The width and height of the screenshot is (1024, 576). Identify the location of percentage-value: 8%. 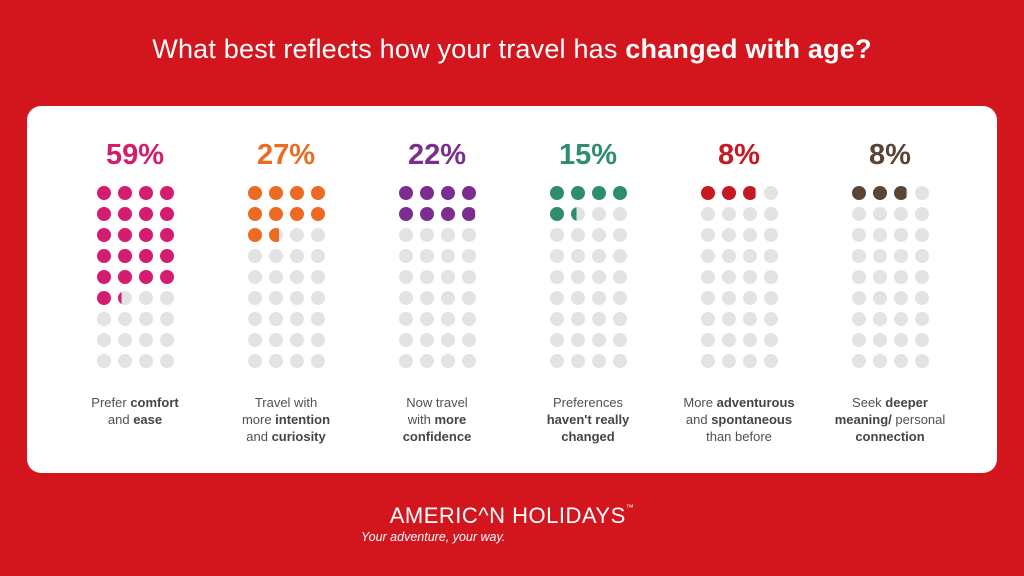
(739, 155).